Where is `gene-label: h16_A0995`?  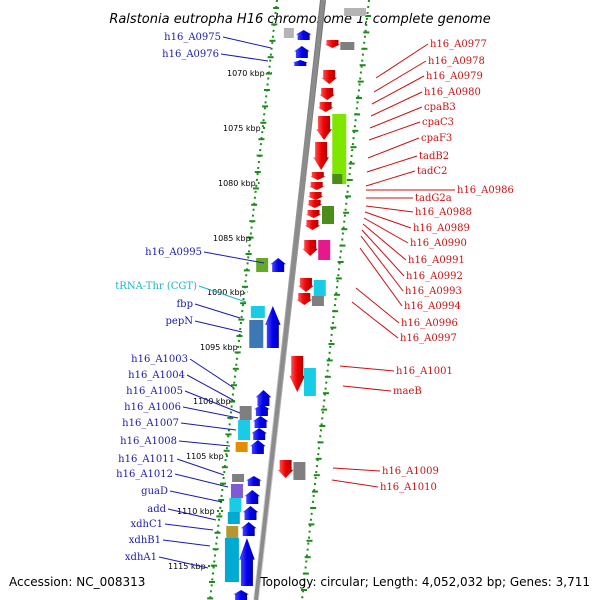
gene-label: h16_A0995 is located at coordinates (173, 252).